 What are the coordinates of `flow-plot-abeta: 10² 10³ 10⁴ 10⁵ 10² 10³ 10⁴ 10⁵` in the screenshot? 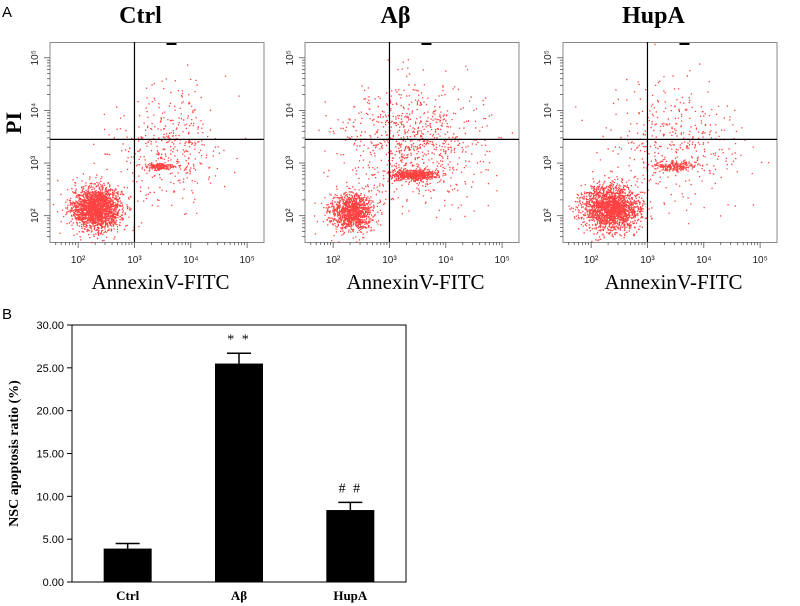 It's located at (402, 154).